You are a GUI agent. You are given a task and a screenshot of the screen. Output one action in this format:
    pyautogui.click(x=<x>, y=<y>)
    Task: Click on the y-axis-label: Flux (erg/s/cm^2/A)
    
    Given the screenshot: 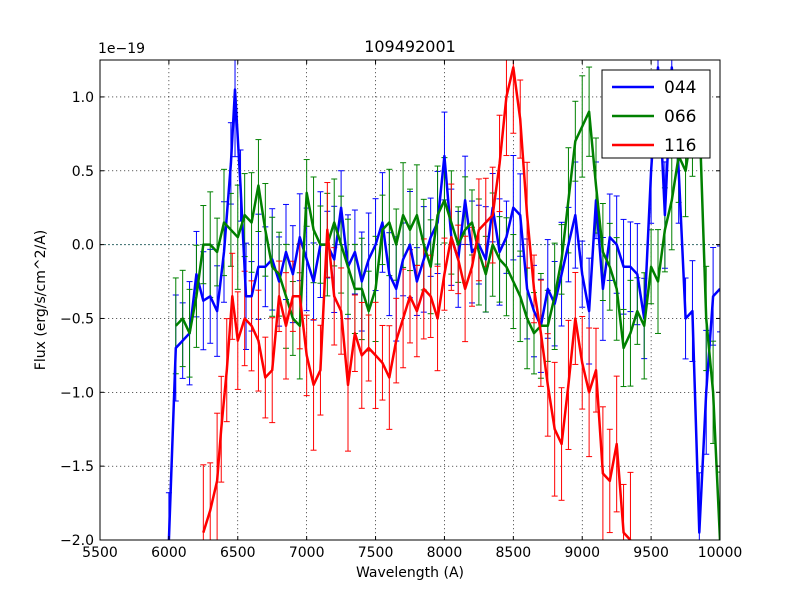 What is the action you would take?
    pyautogui.click(x=41, y=300)
    